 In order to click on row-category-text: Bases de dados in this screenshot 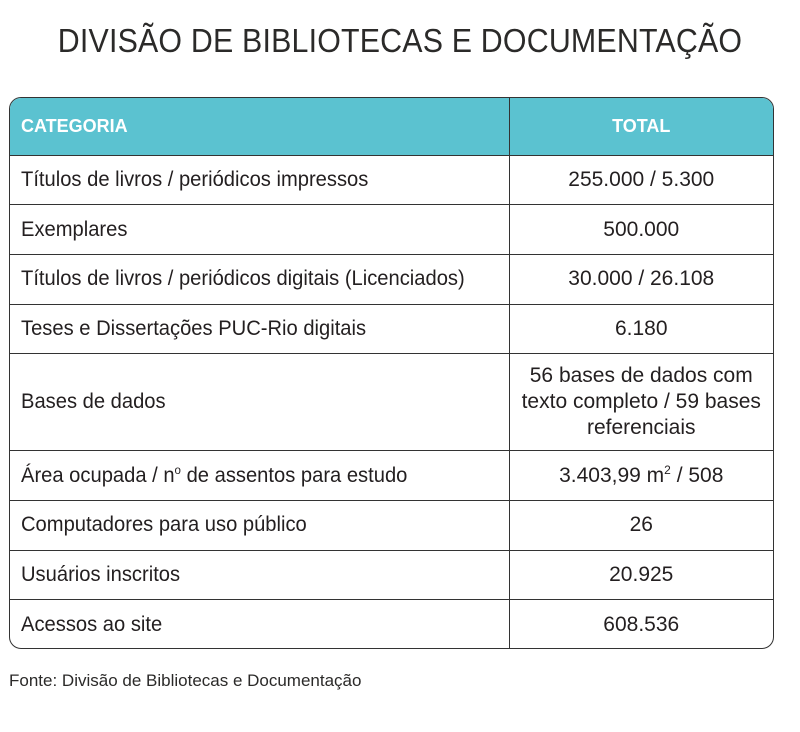, I will do `click(93, 402)`.